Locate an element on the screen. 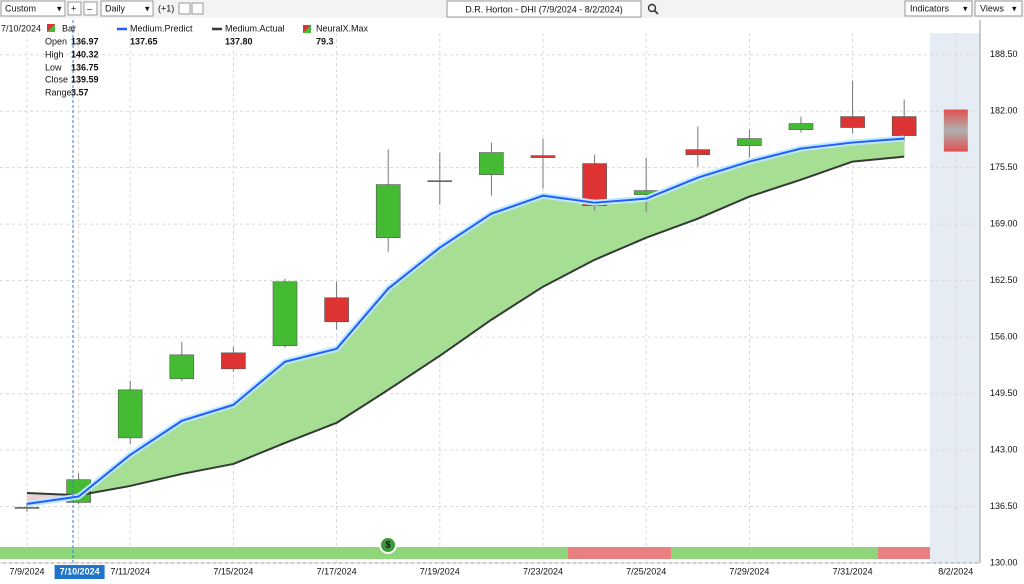 This screenshot has height=584, width=1024. y-tick-label: 136.50 is located at coordinates (1004, 506).